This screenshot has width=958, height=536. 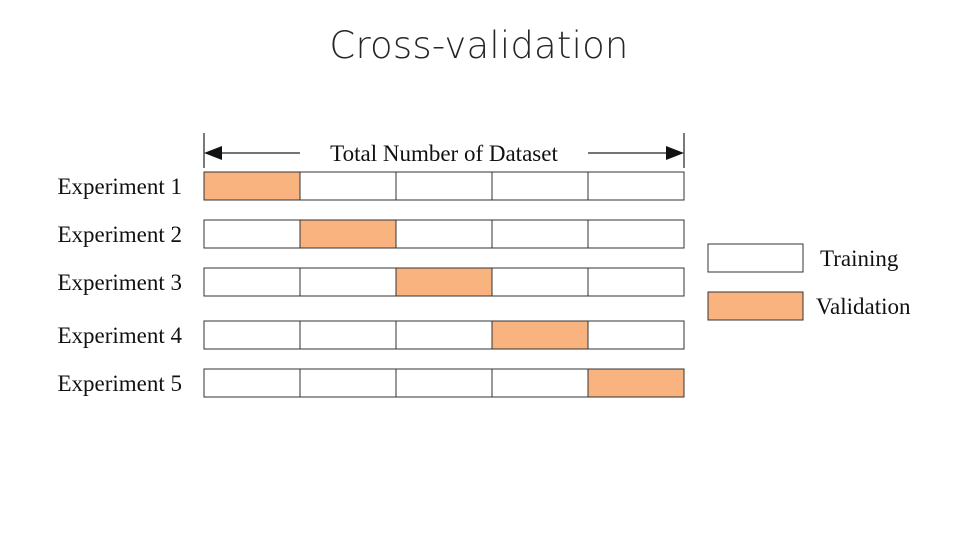 What do you see at coordinates (213, 153) in the screenshot?
I see `arrow-left-icon` at bounding box center [213, 153].